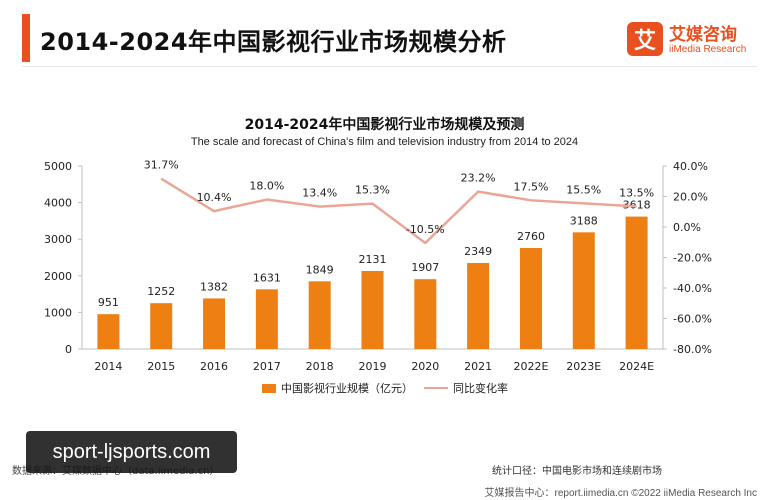  I want to click on brand-logo: 艾 艾媒咨询 iiMedia Research, so click(691, 40).